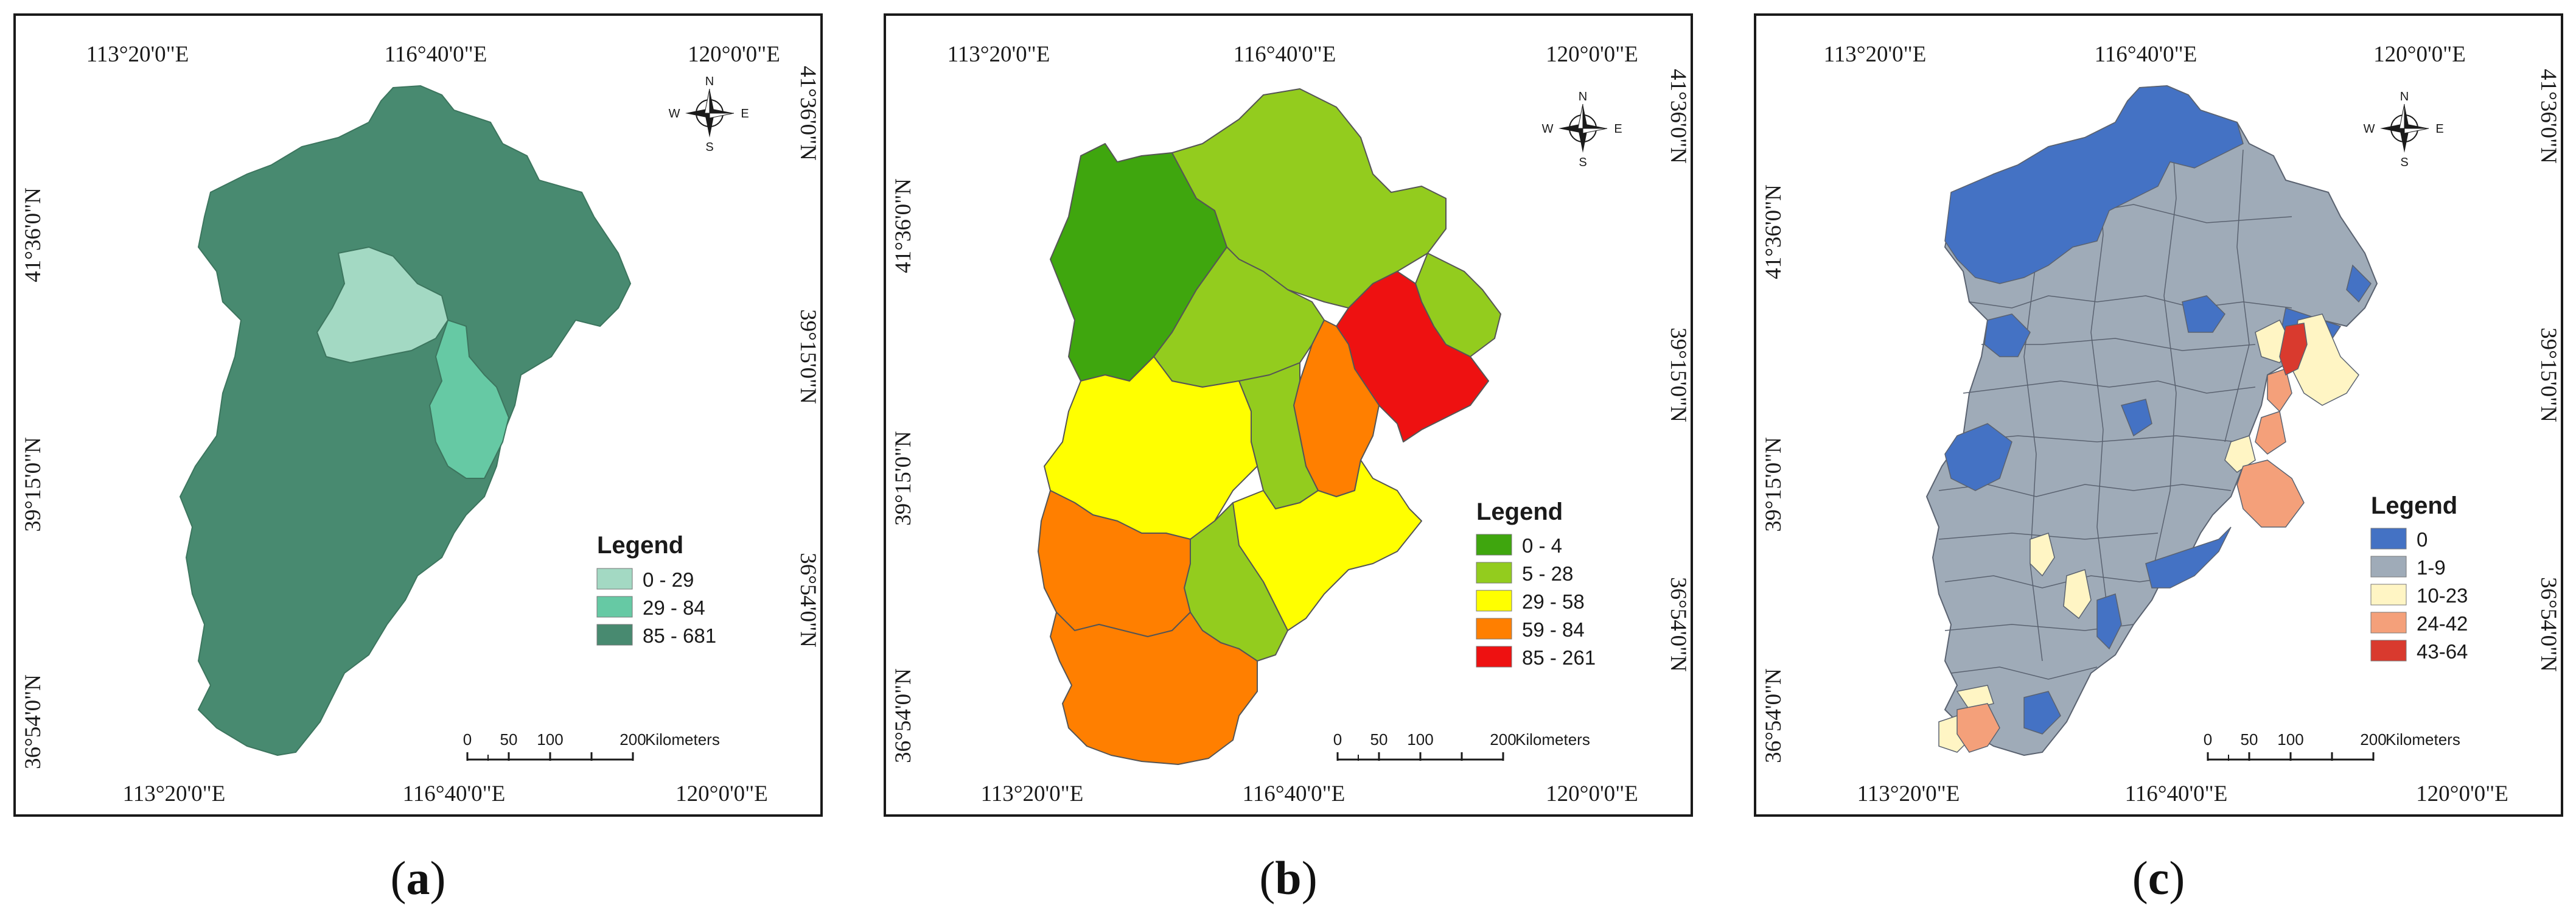 This screenshot has height=919, width=2576. I want to click on legend-label-2: 29 - 58, so click(1553, 601).